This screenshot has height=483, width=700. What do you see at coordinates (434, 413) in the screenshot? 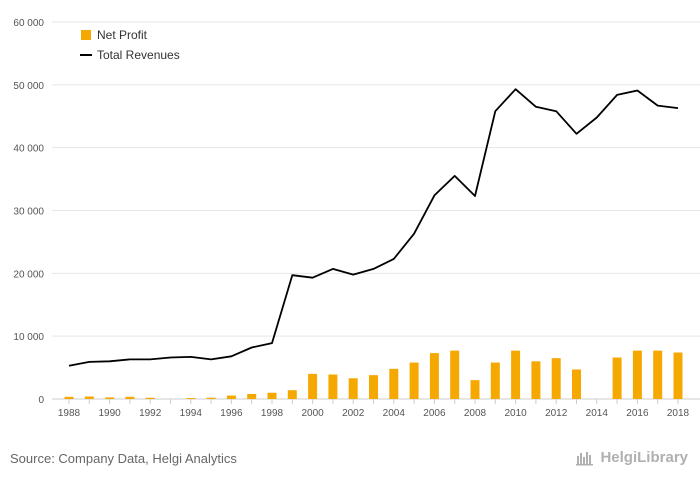
I see `x-tick-label: 2006` at bounding box center [434, 413].